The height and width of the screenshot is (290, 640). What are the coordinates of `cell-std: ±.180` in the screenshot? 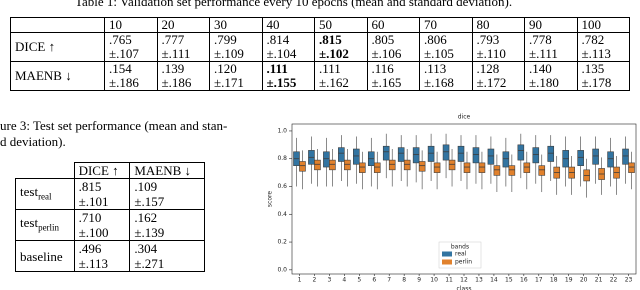 It's located at (544, 82).